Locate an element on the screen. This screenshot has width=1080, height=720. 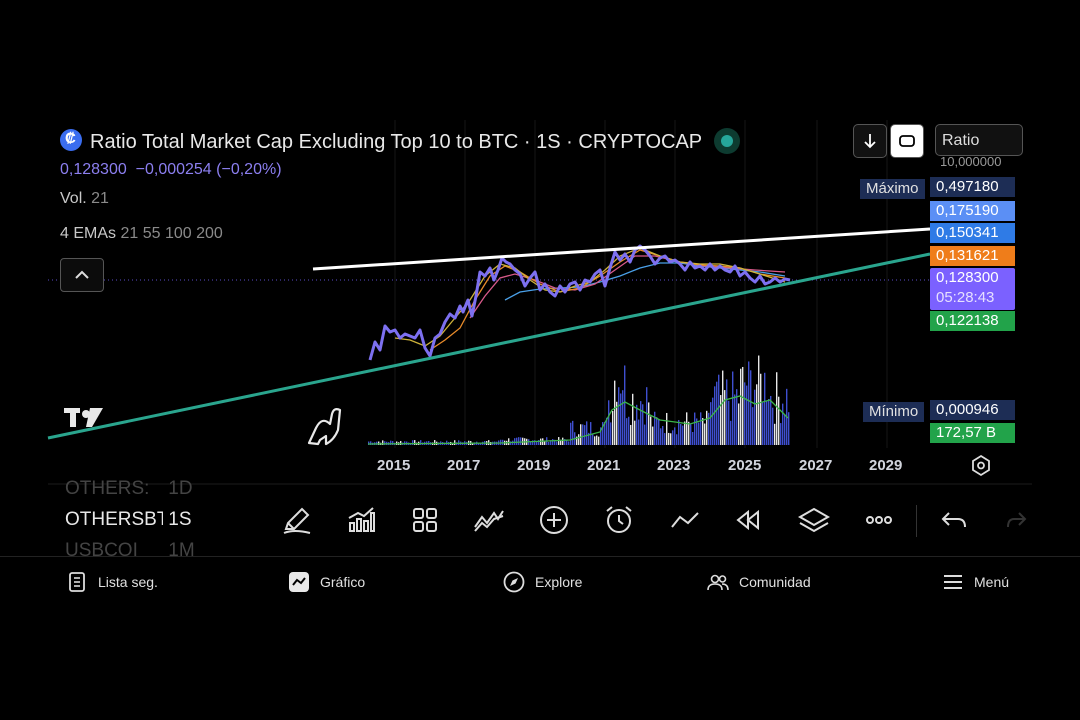
collapse-legend-button is located at coordinates (82, 275).